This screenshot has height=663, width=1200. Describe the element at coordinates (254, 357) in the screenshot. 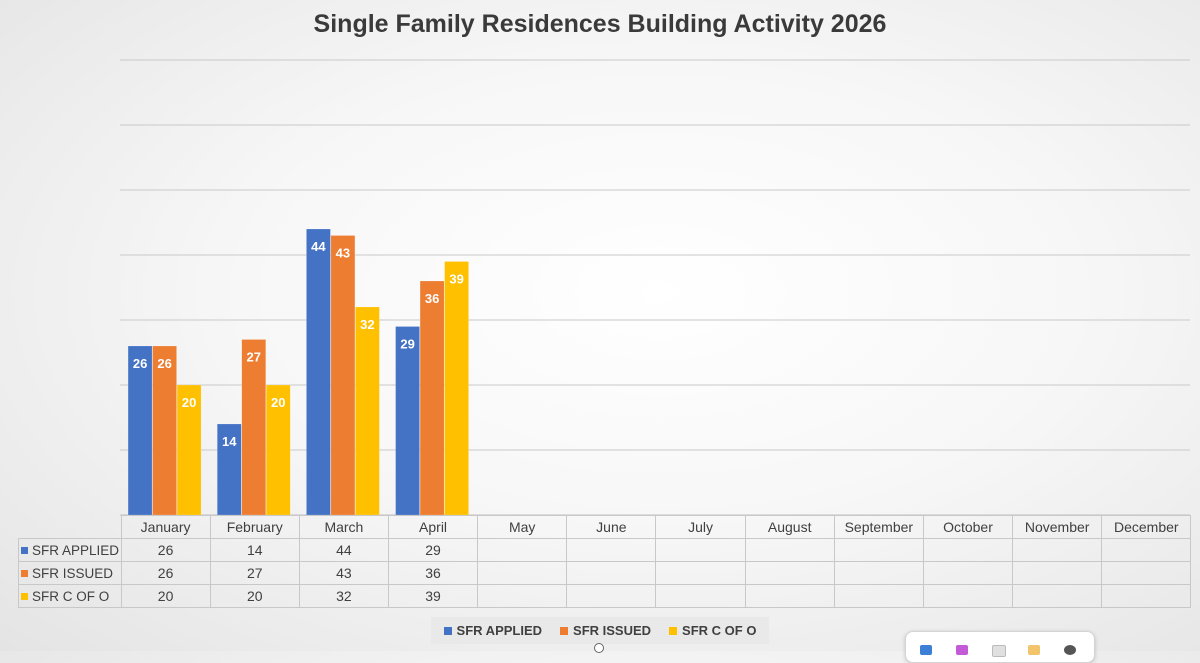

I see `data-label: 27` at that location.